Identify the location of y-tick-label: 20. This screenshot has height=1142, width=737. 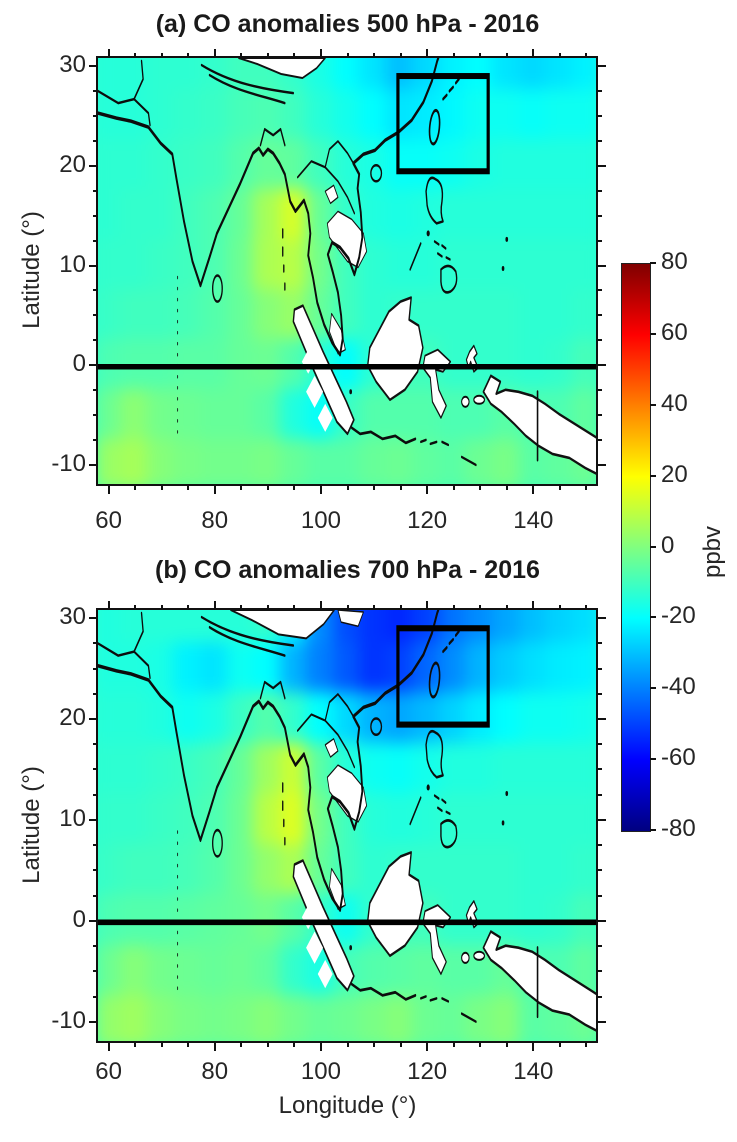
(72, 164).